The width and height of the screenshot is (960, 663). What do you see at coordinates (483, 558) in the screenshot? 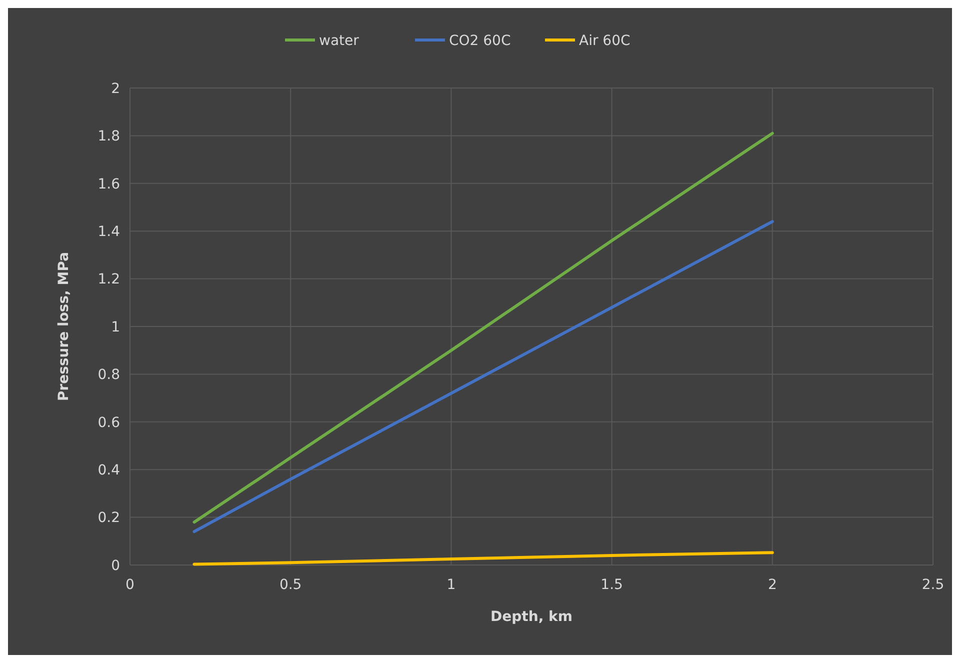
I see `line-series` at bounding box center [483, 558].